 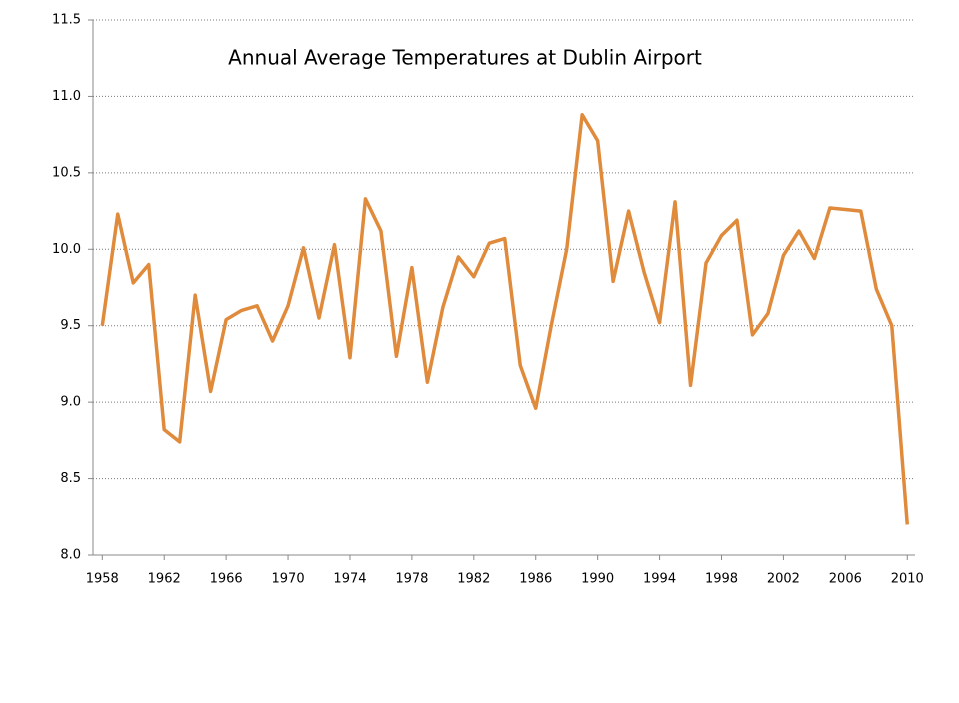 I want to click on x-tick-label: 1970, so click(x=288, y=579).